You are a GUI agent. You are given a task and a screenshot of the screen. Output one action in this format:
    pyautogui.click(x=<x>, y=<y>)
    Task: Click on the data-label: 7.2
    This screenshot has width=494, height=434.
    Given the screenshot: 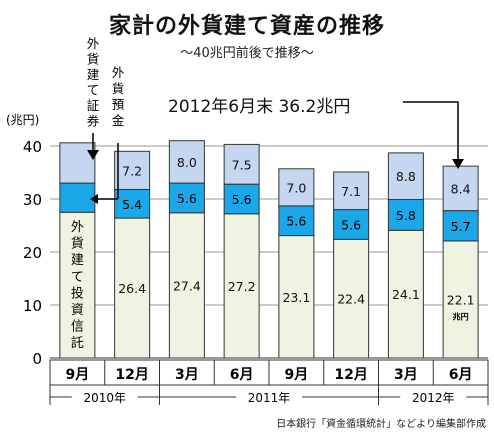 What is the action you would take?
    pyautogui.click(x=132, y=170)
    